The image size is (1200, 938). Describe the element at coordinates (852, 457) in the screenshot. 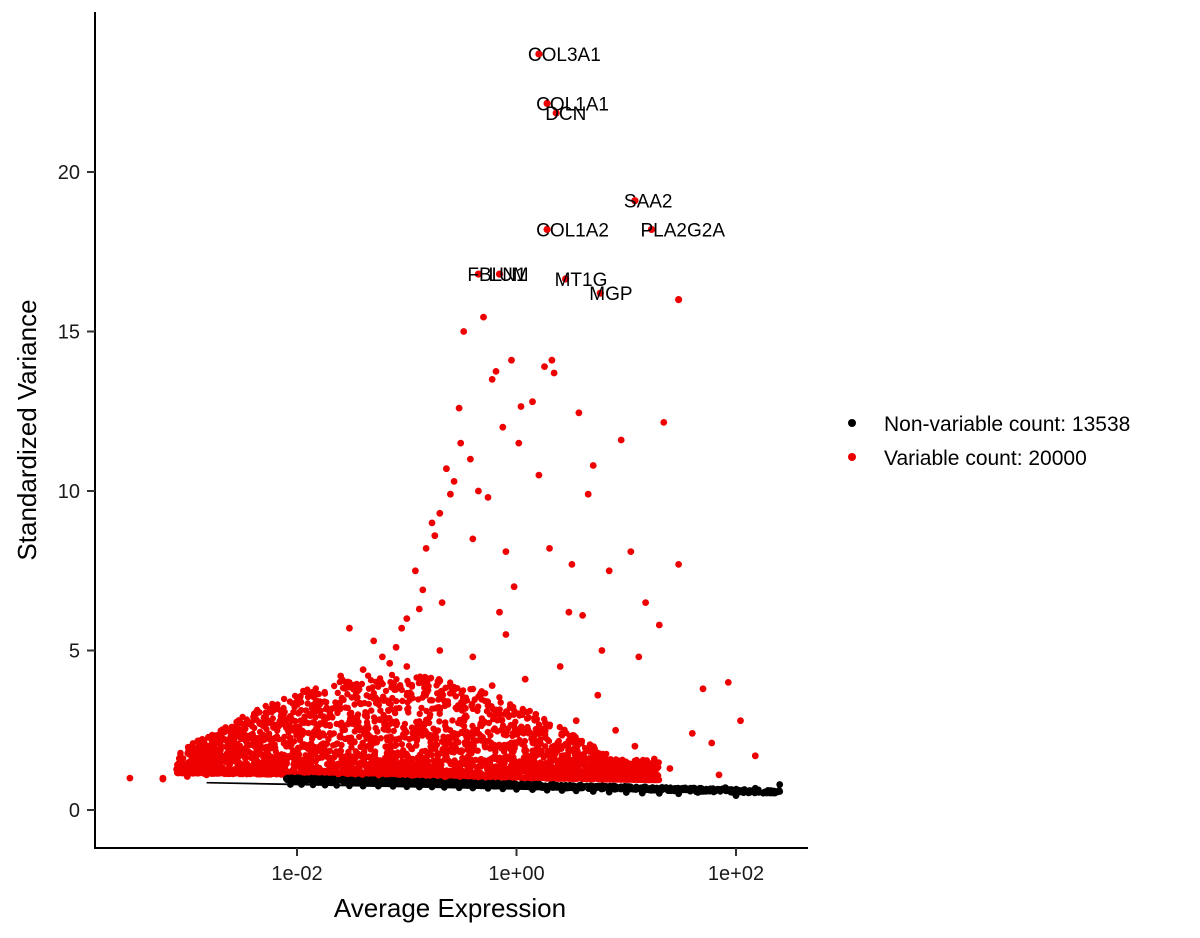

I see `legend-key-variable` at that location.